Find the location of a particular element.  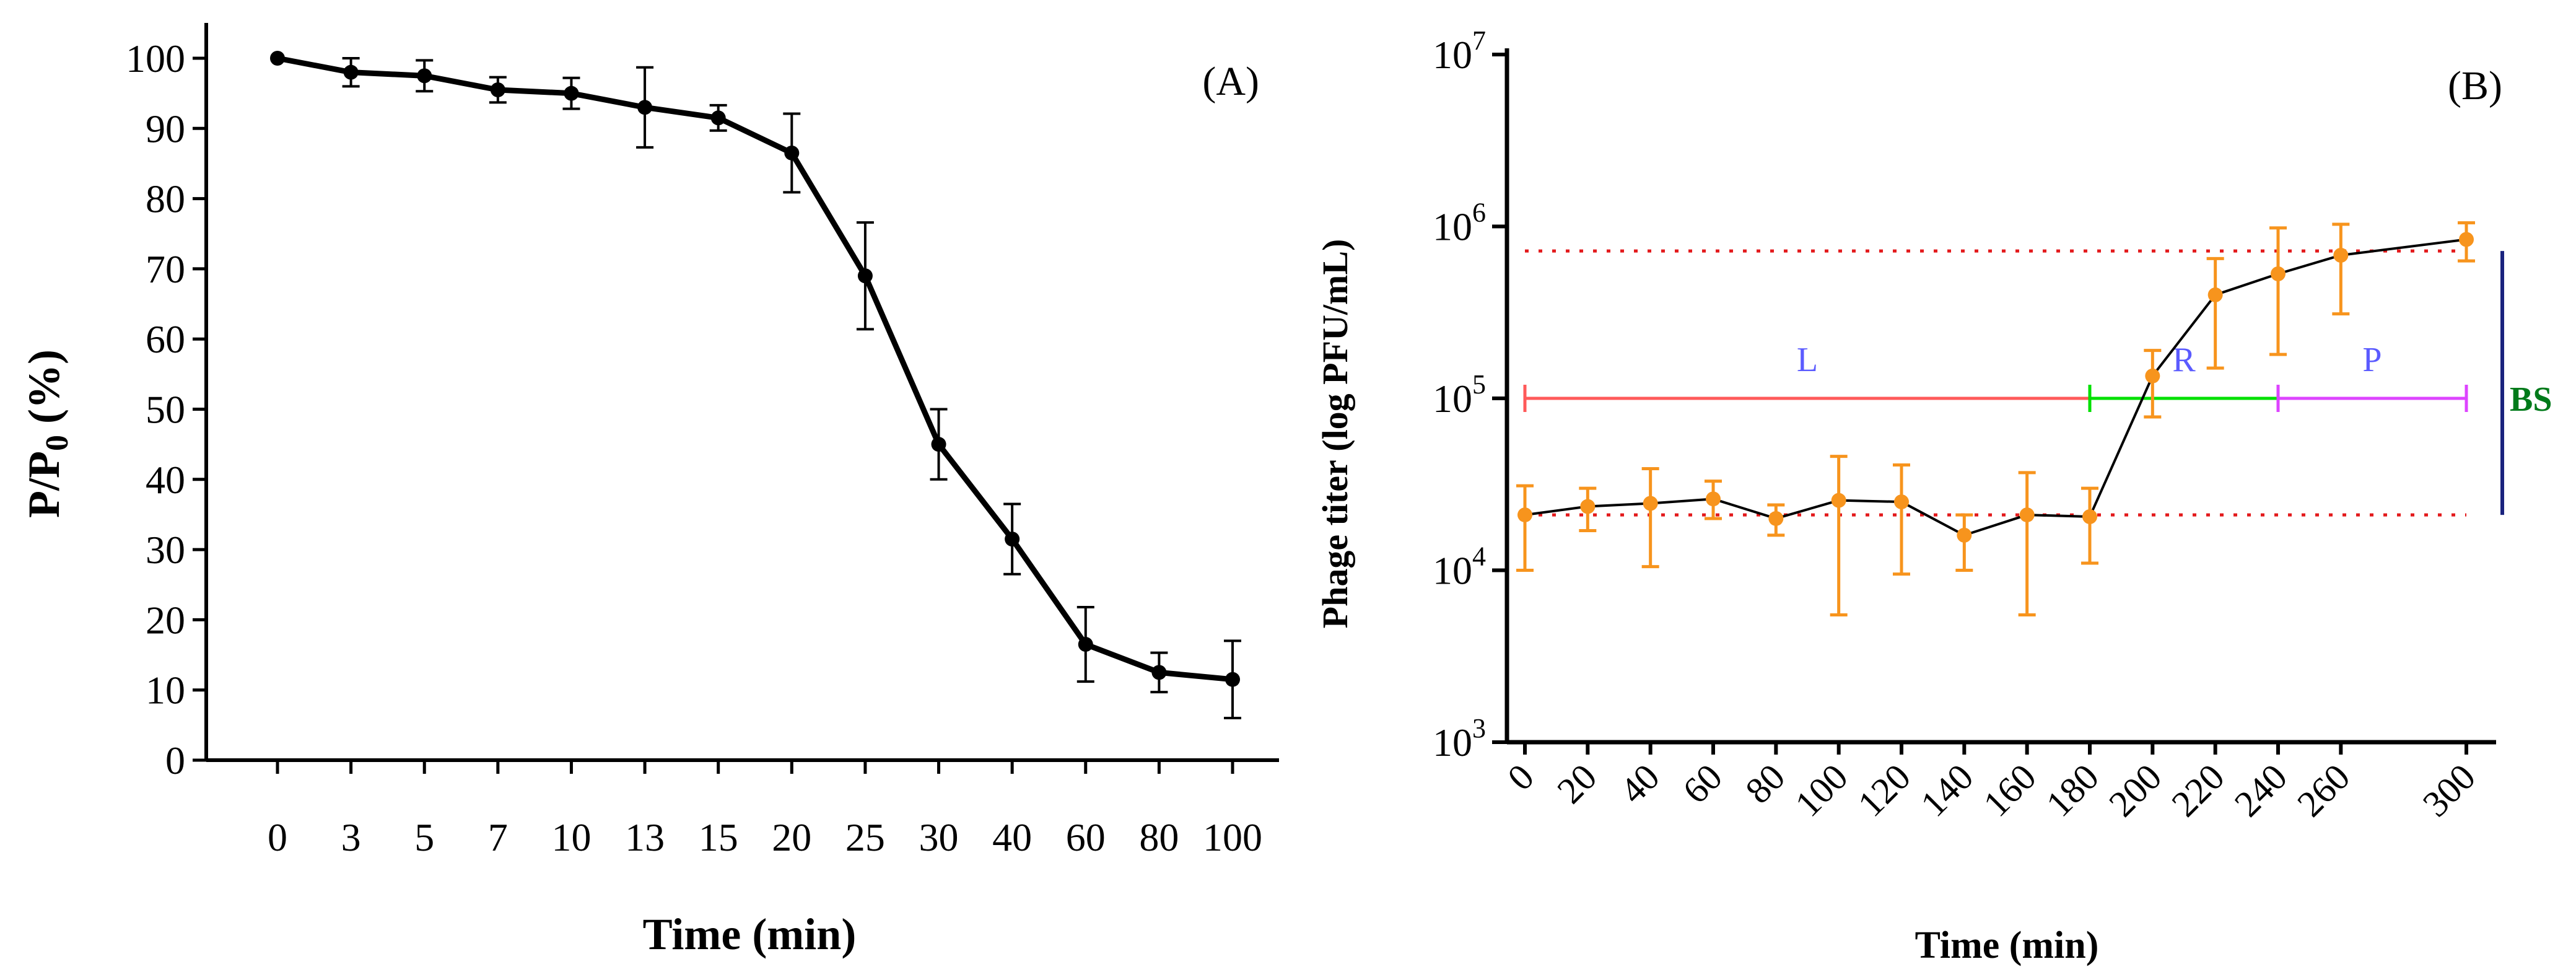

panel-b-y-tick-exponent: 4 is located at coordinates (1479, 556).